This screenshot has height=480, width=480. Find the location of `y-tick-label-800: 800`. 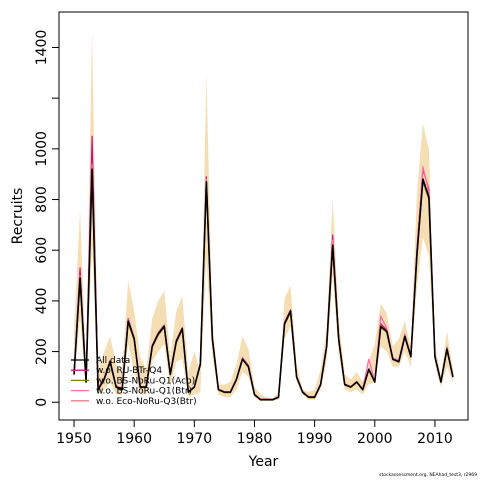

y-tick-label-800: 800 is located at coordinates (42, 199).